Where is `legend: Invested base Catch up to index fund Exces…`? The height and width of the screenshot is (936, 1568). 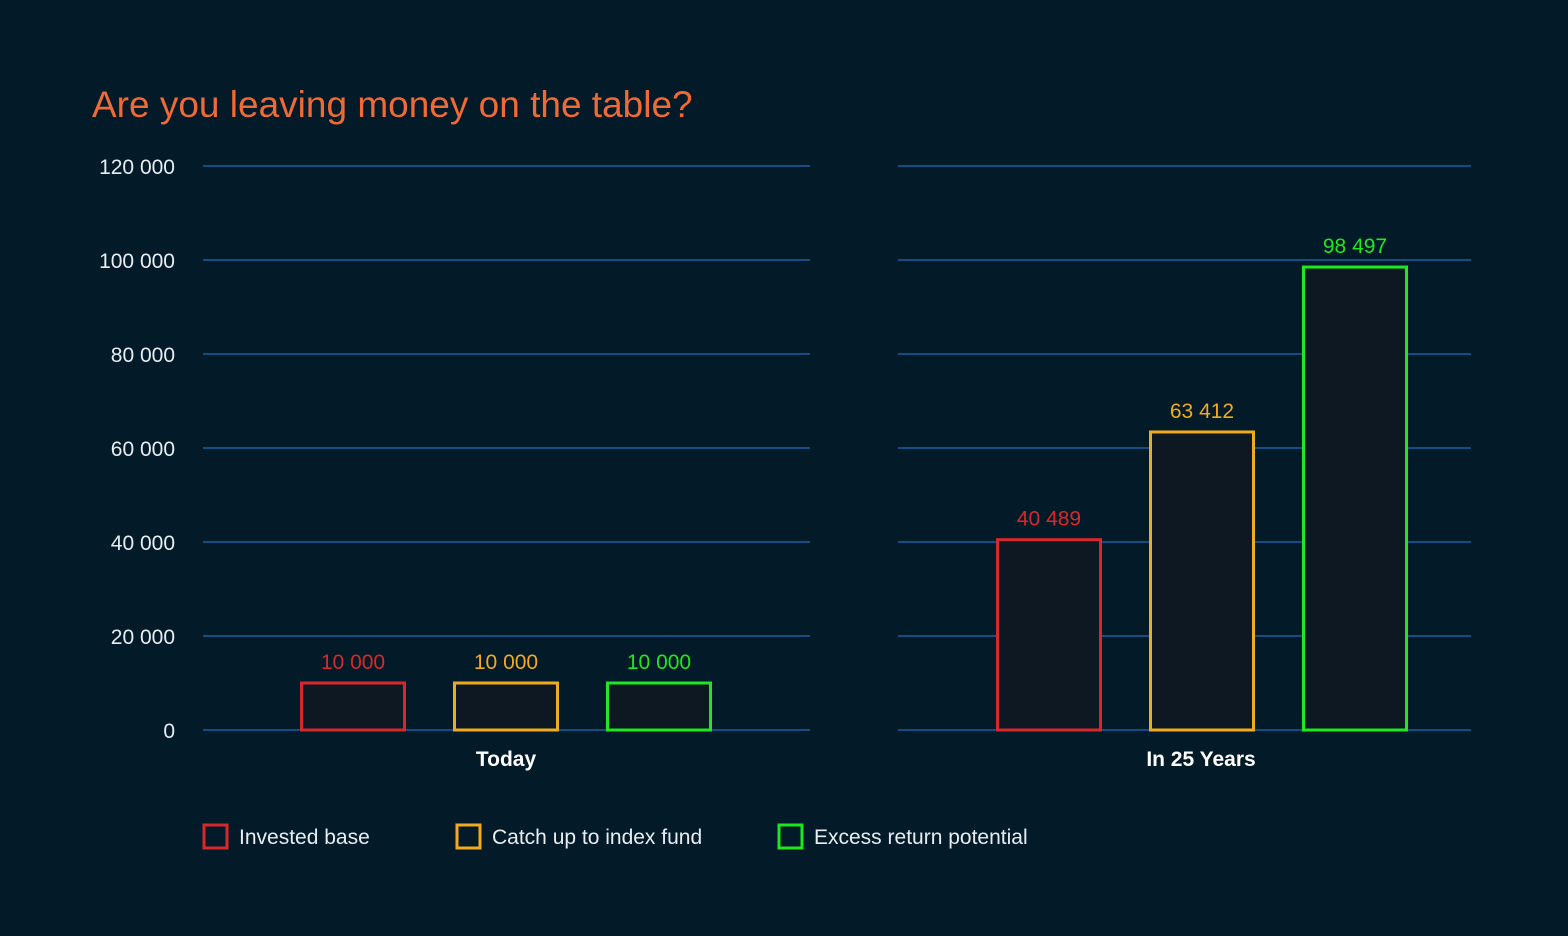 legend: Invested base Catch up to index fund Exces… is located at coordinates (615, 836).